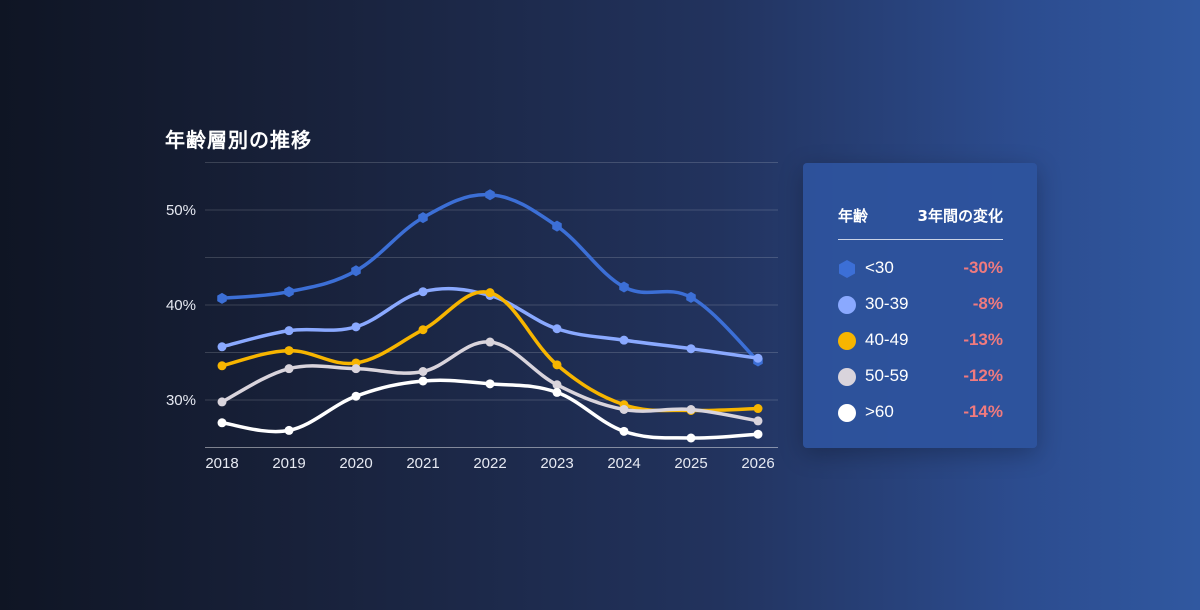 The image size is (1200, 610). I want to click on legend-item-change: -8%, so click(987, 303).